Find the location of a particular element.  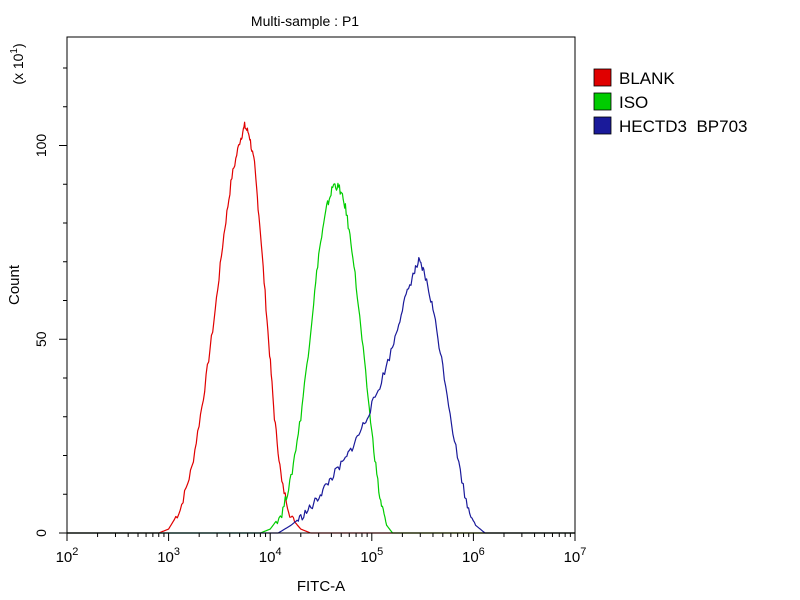

x-tick-label: 10⁶ is located at coordinates (473, 556).